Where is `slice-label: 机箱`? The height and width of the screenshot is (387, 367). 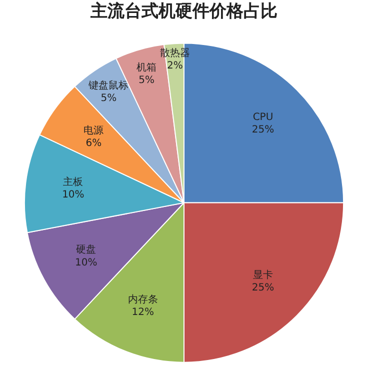 slice-label: 机箱 is located at coordinates (146, 67).